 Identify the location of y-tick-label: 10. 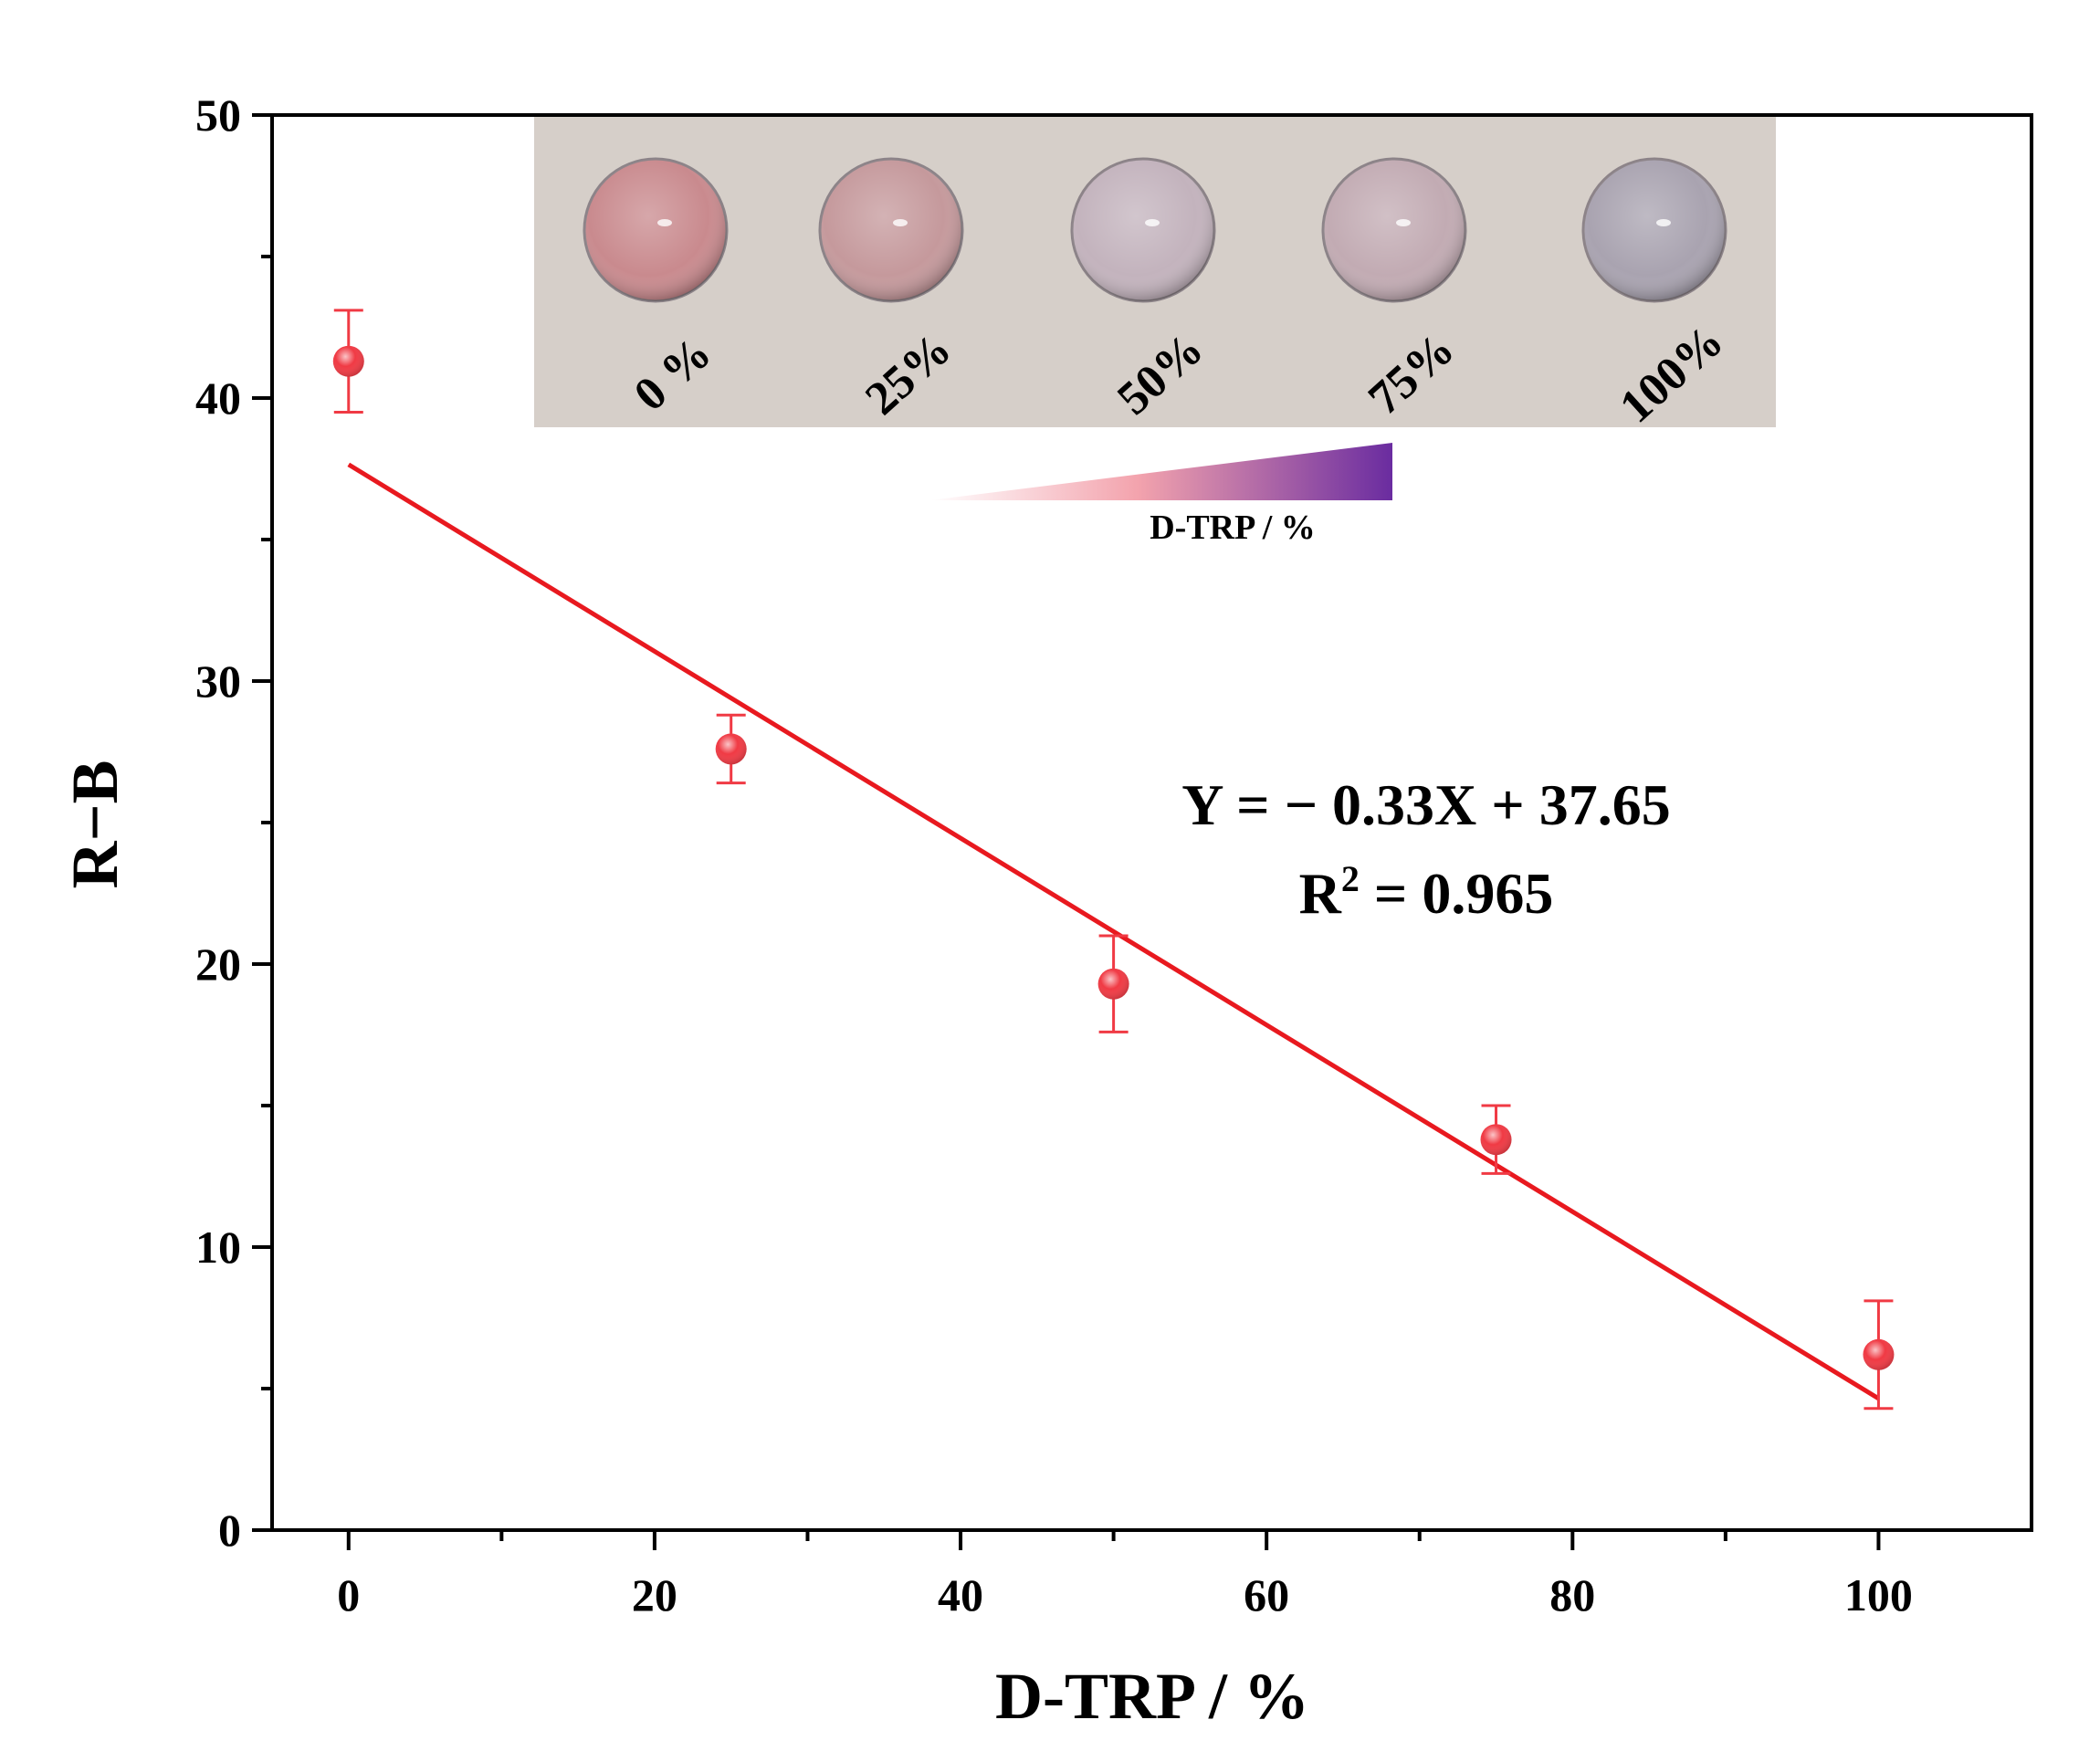
(218, 1247).